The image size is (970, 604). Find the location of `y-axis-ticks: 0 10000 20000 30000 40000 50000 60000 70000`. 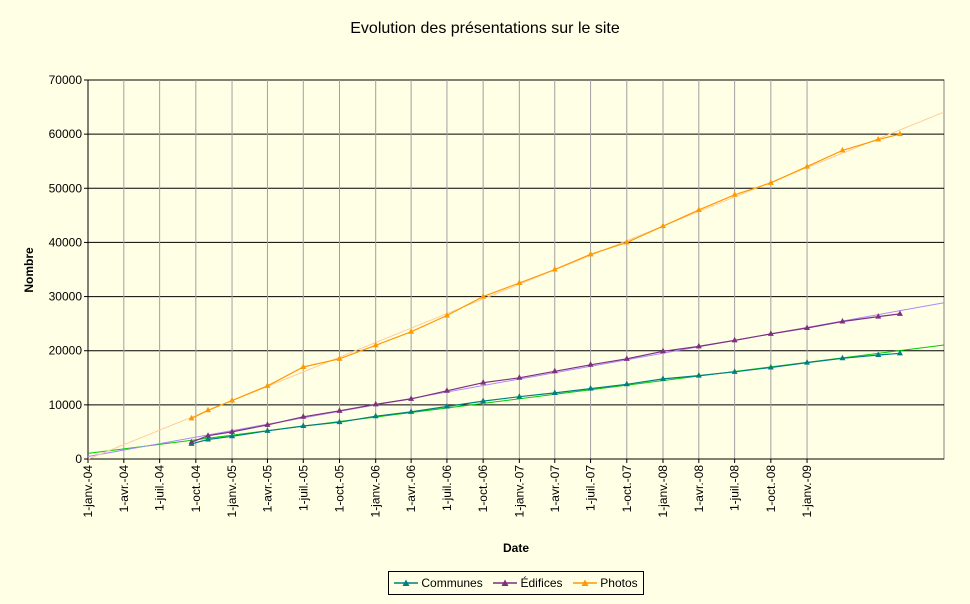

y-axis-ticks: 0 10000 20000 30000 40000 50000 60000 70000 is located at coordinates (68, 269).